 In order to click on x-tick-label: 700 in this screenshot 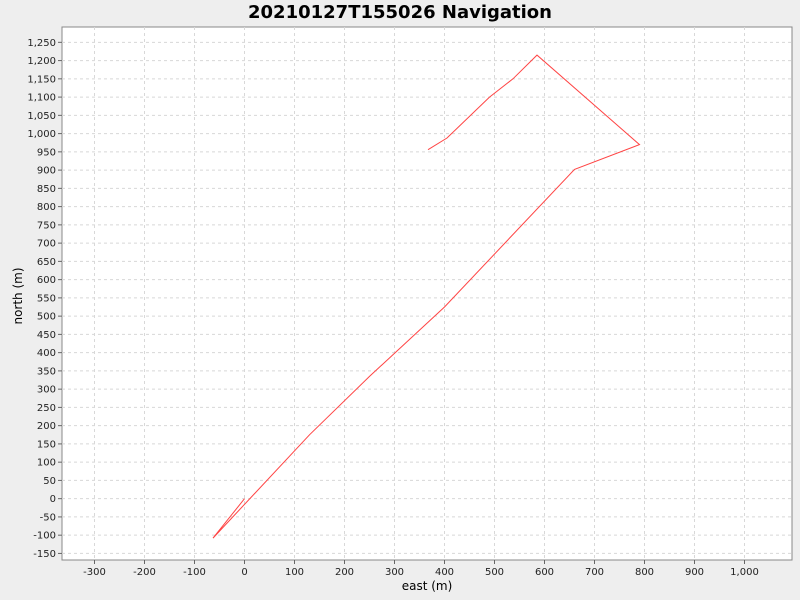, I will do `click(594, 572)`.